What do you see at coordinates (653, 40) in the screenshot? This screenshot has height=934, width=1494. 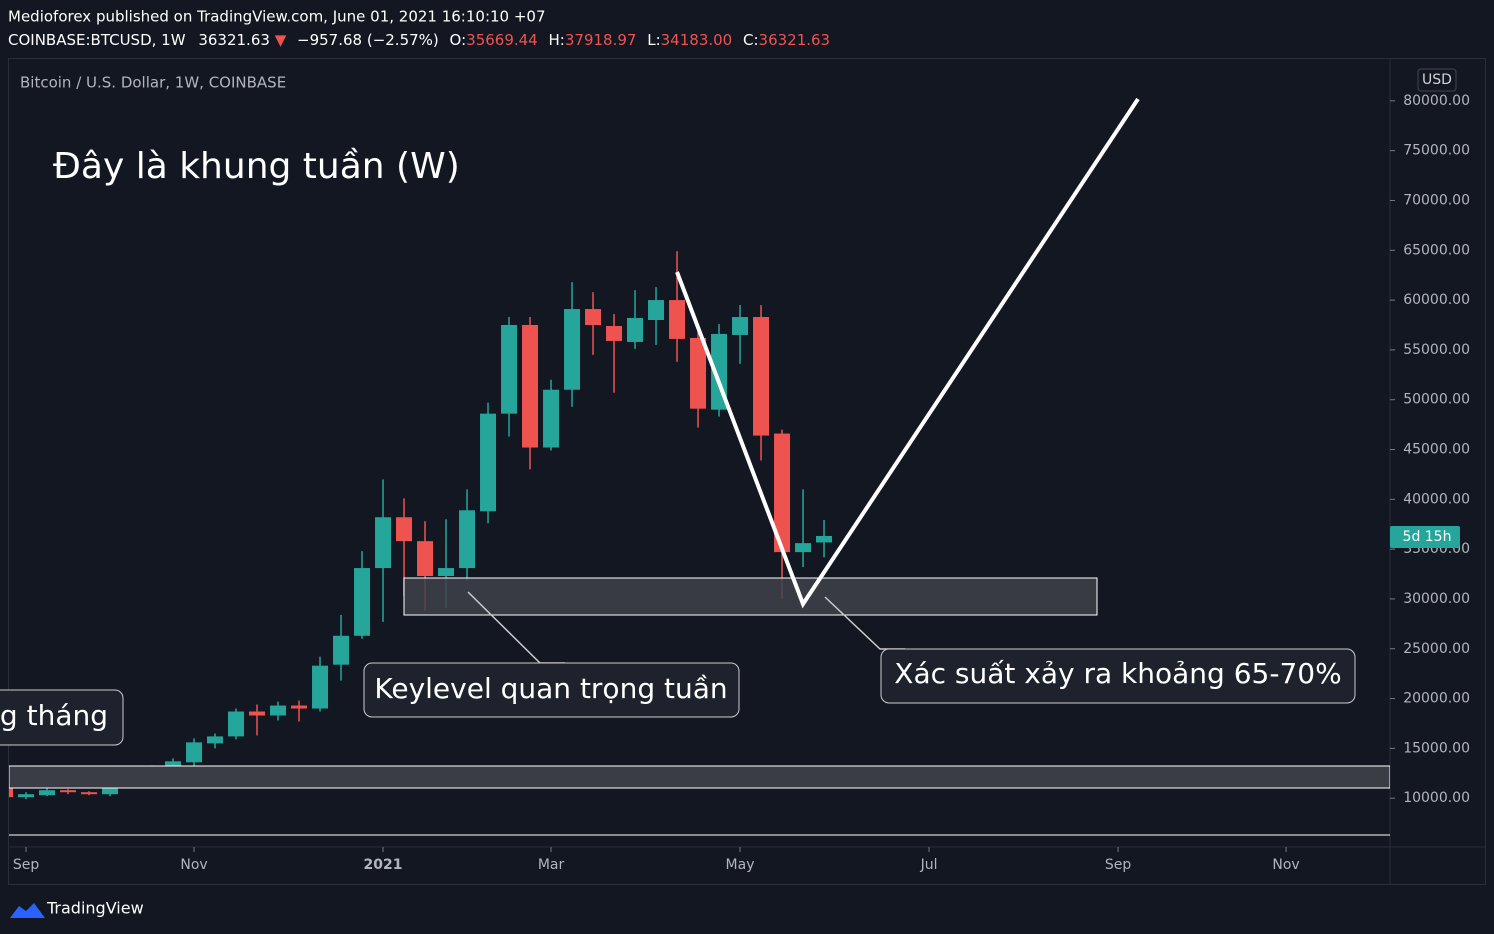 I see `l-label: L:` at bounding box center [653, 40].